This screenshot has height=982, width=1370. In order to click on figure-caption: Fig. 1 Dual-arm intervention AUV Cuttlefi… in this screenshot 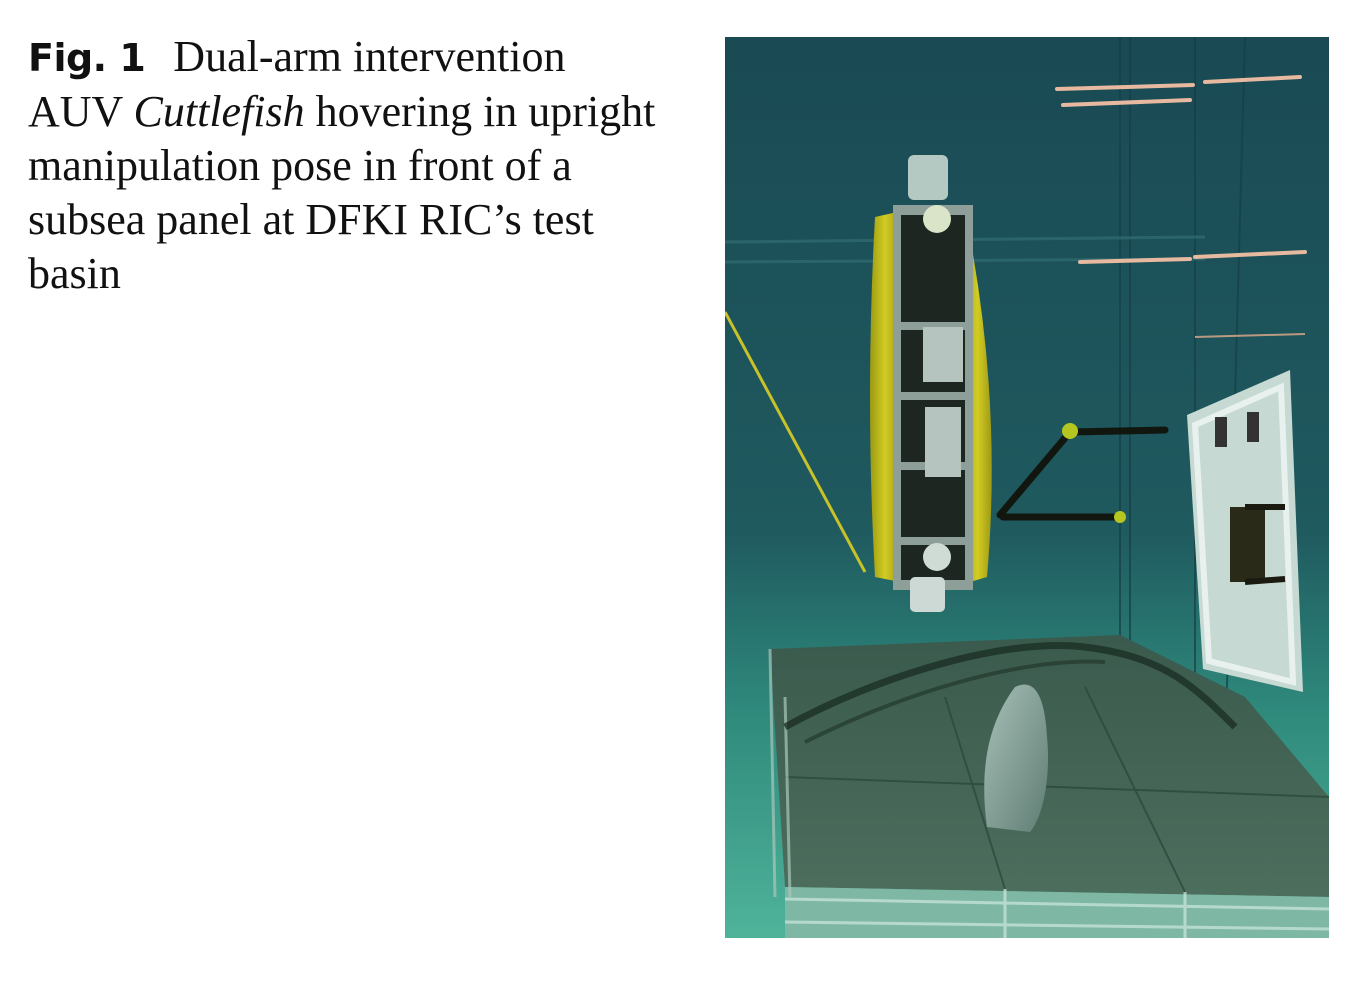, I will do `click(348, 165)`.